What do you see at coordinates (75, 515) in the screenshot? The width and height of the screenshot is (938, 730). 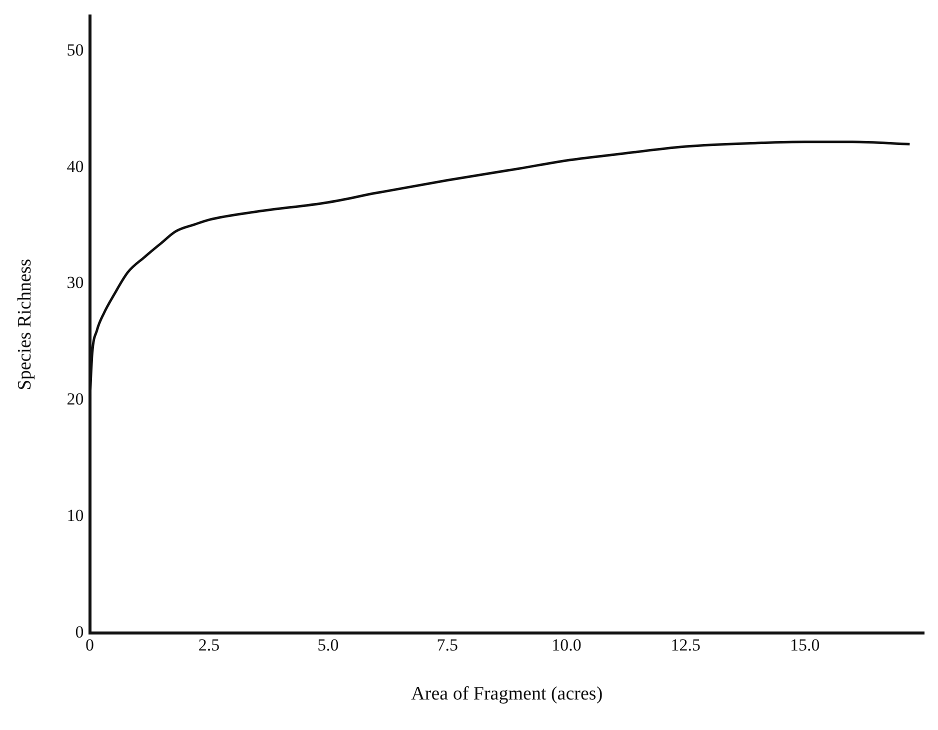 I see `y-tick-label: 10` at bounding box center [75, 515].